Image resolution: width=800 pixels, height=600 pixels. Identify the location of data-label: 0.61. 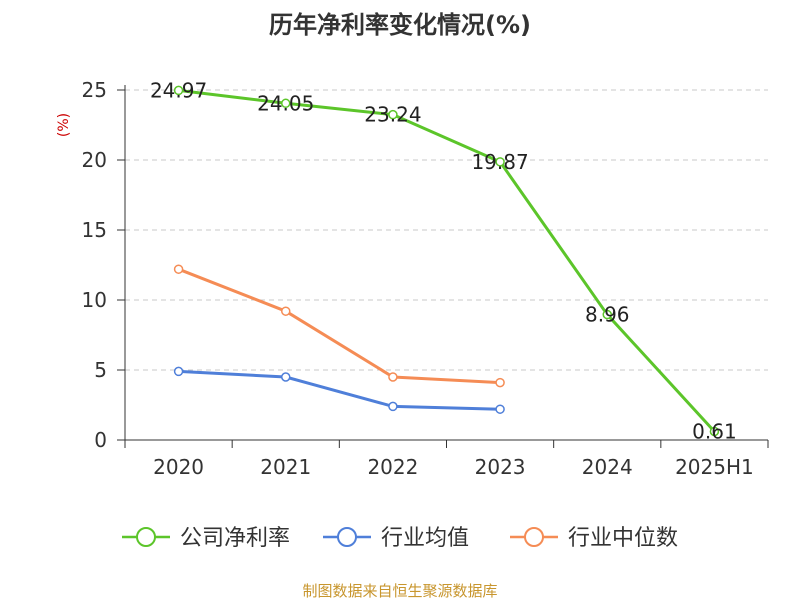
(714, 431).